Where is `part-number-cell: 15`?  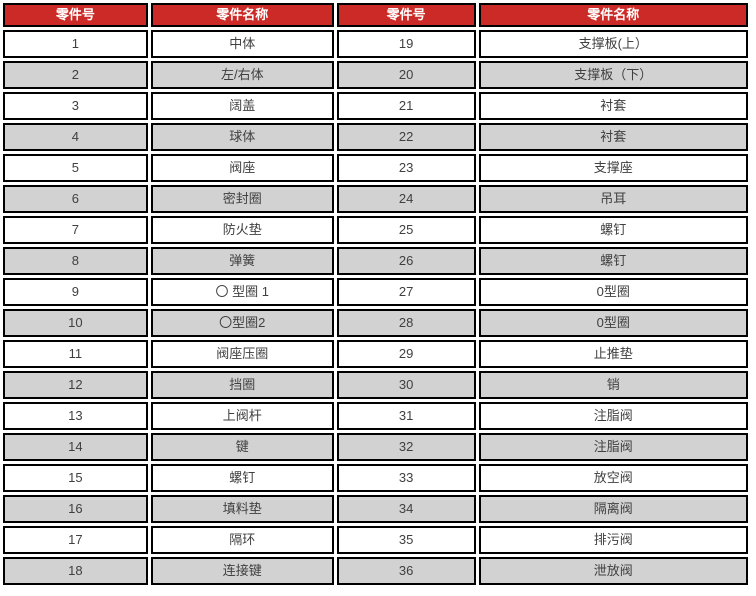
part-number-cell: 15 is located at coordinates (75, 478).